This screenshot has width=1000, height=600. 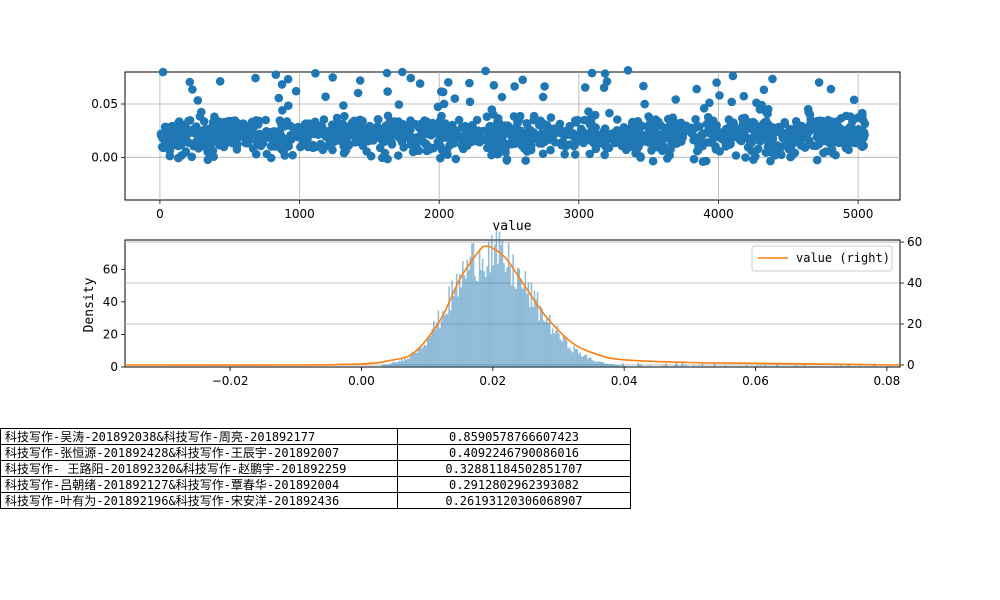 What do you see at coordinates (514, 484) in the screenshot?
I see `table-cell-score: 0.2912802962393082` at bounding box center [514, 484].